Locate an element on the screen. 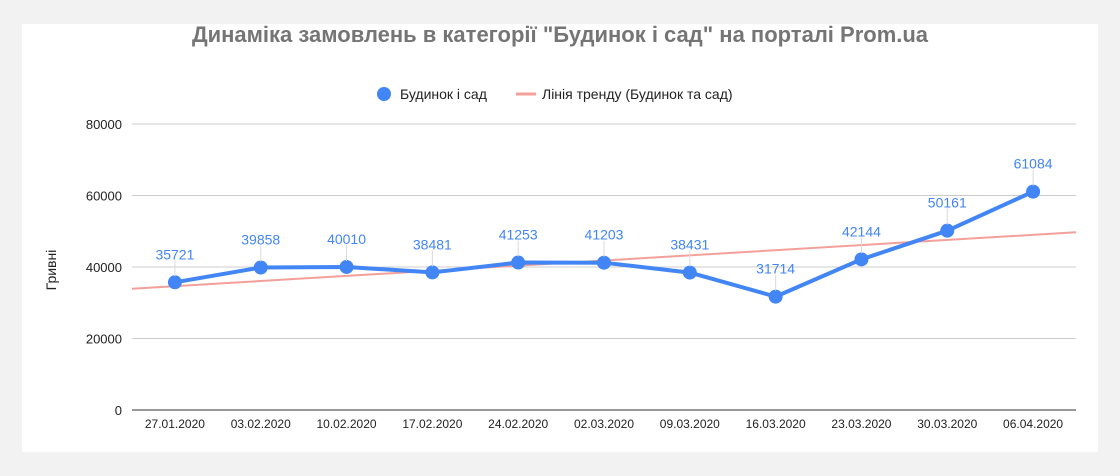 The width and height of the screenshot is (1120, 476). x-tick-label: 09.03.2020 is located at coordinates (690, 424).